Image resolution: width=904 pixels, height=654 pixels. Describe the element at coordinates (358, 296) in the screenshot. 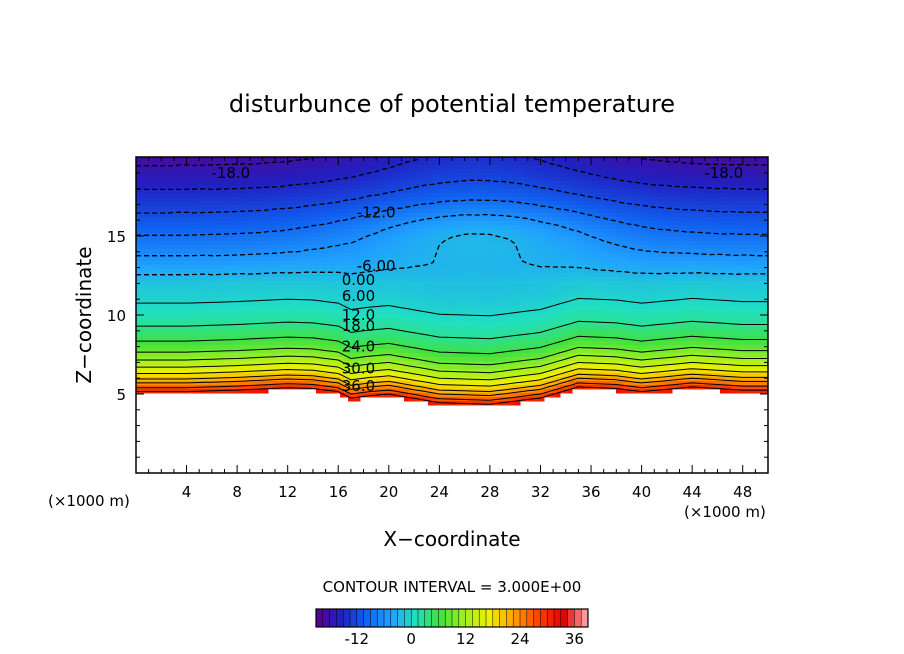

I see `contour-label: 6.00` at that location.